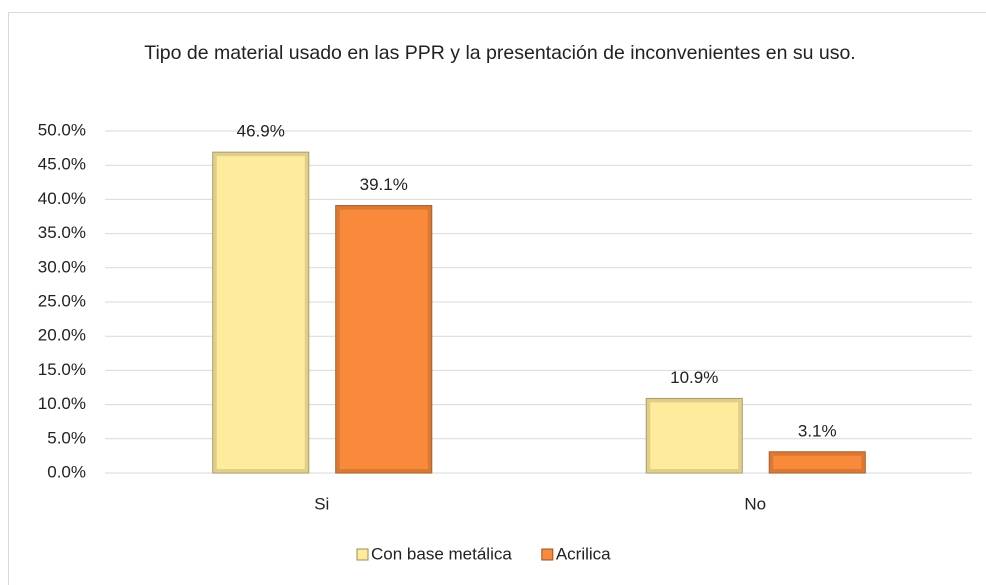 This screenshot has width=986, height=585. I want to click on x-tick-label: Si, so click(321, 503).